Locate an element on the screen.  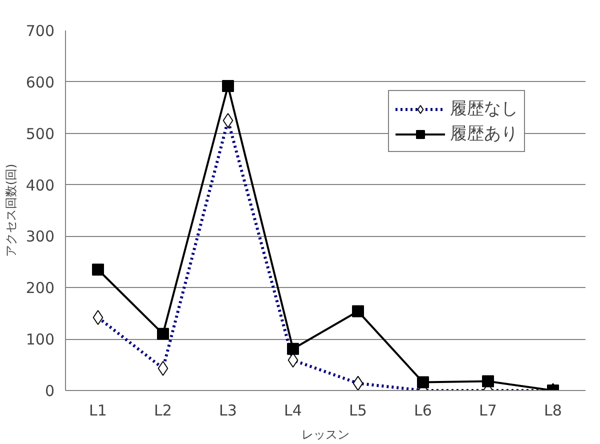
x-tick-label: L1 is located at coordinates (98, 411).